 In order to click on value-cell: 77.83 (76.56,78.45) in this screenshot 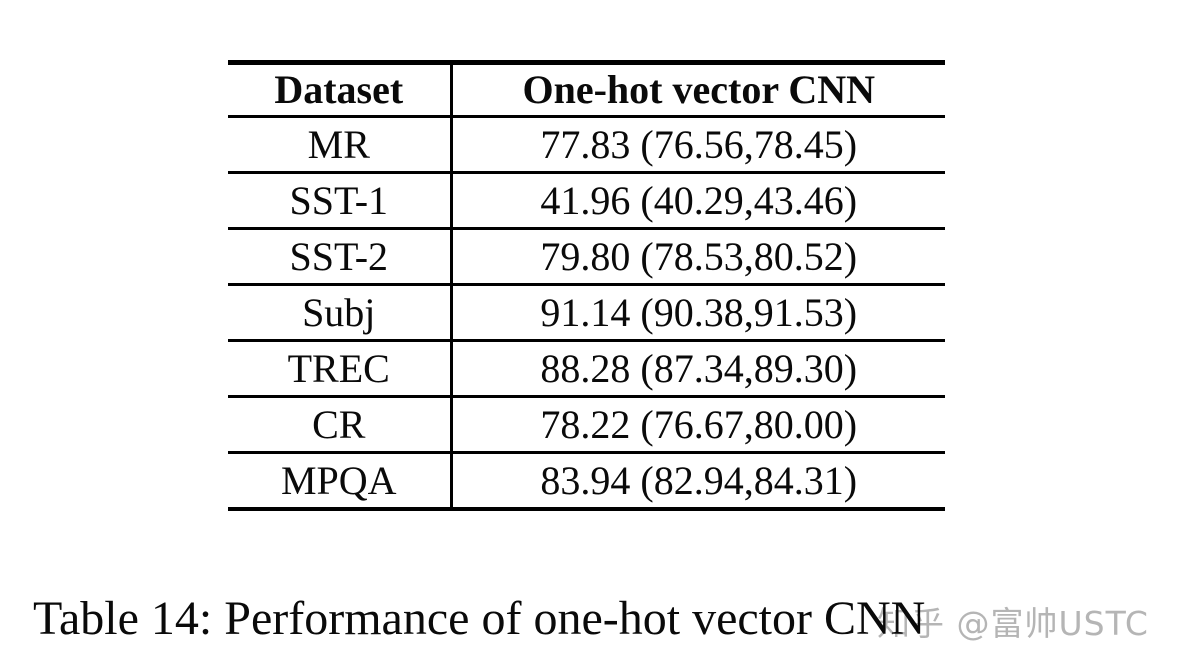, I will do `click(698, 145)`.